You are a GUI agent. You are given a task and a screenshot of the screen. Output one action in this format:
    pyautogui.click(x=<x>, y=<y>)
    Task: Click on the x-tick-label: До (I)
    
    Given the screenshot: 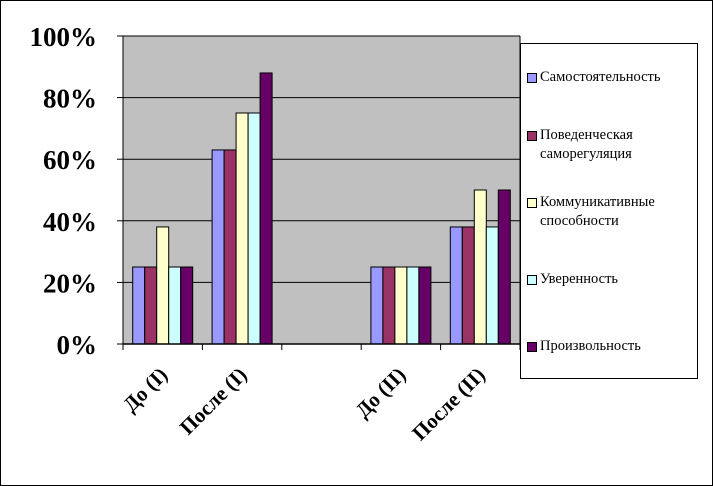 What is the action you would take?
    pyautogui.click(x=145, y=390)
    